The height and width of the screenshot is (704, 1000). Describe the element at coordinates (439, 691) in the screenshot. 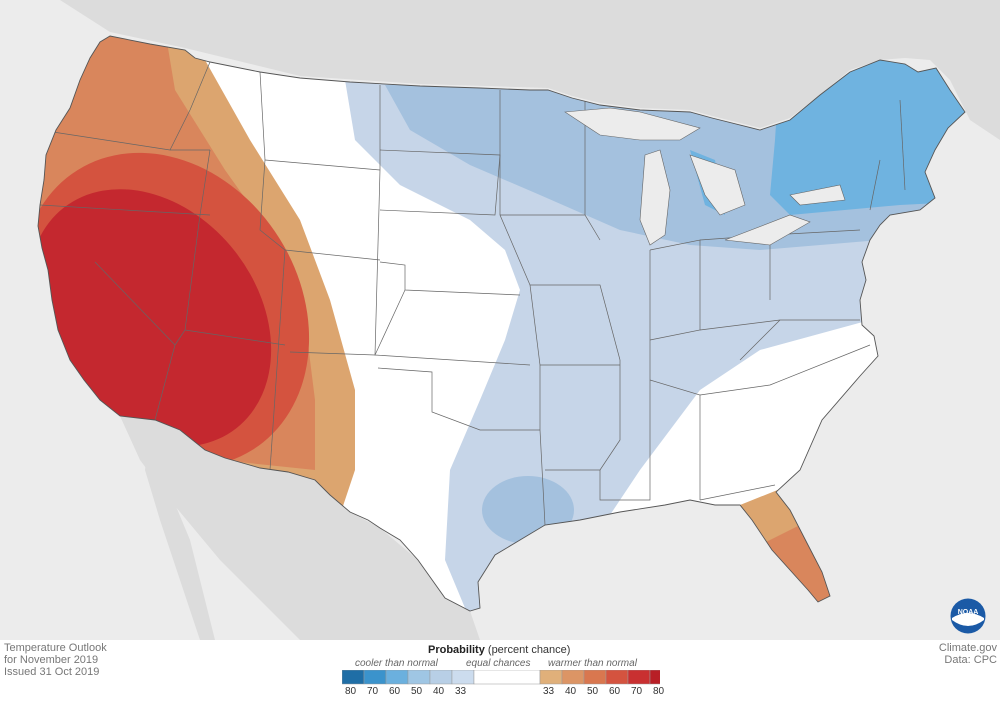

I see `legend-tick-cool-40: 40` at that location.